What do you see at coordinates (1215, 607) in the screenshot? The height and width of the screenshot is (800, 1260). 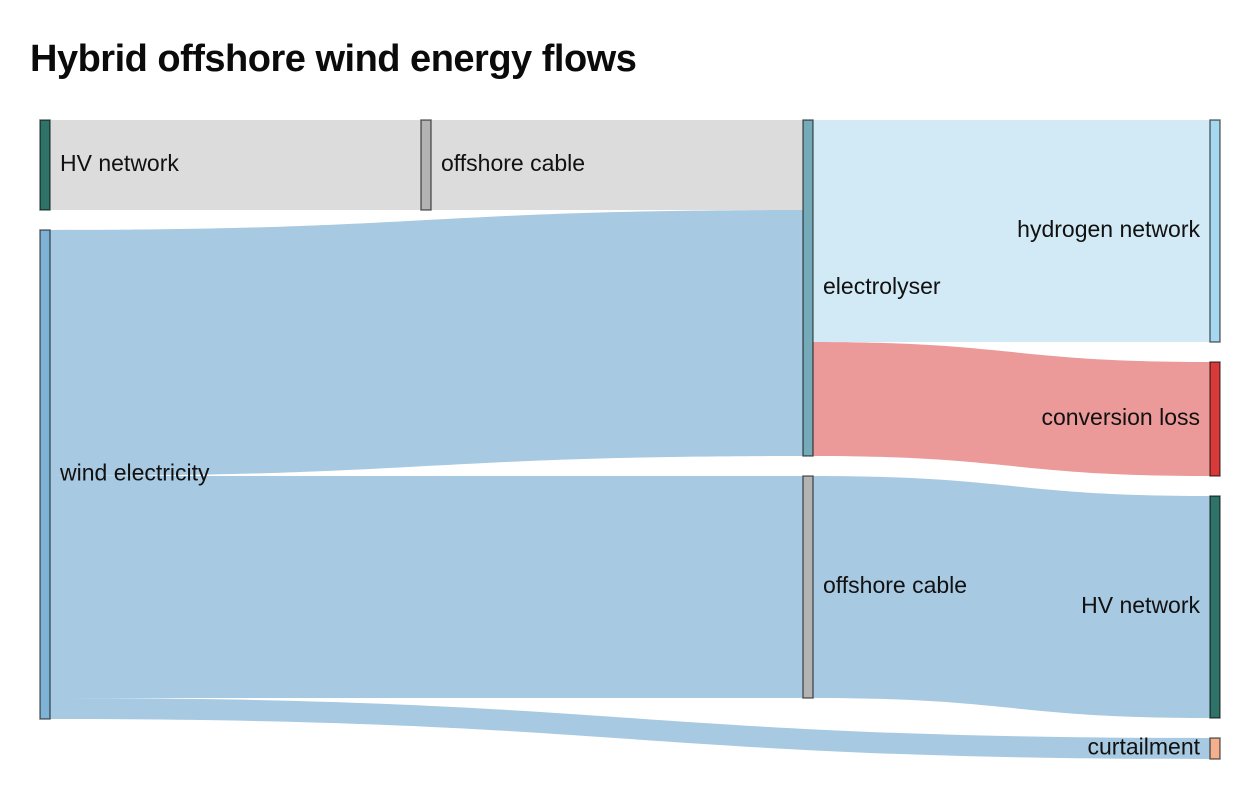 I see `node-hv_out` at bounding box center [1215, 607].